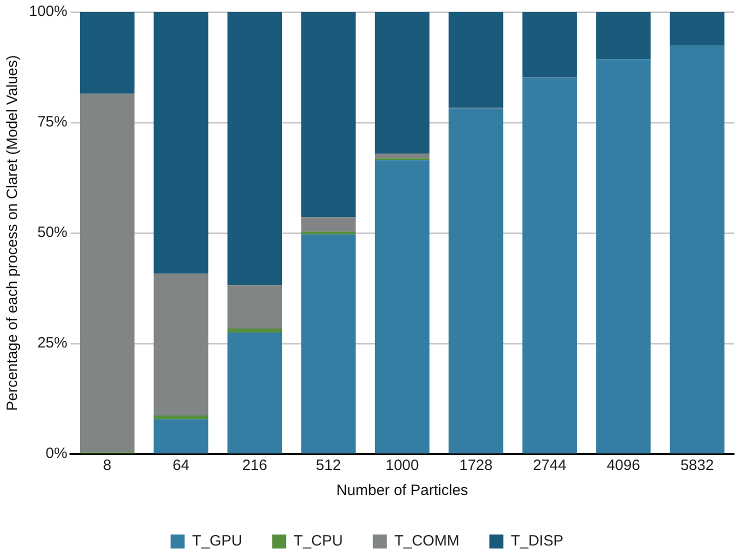 This screenshot has width=738, height=559. I want to click on y-tick-label: 75%, so click(52, 122).